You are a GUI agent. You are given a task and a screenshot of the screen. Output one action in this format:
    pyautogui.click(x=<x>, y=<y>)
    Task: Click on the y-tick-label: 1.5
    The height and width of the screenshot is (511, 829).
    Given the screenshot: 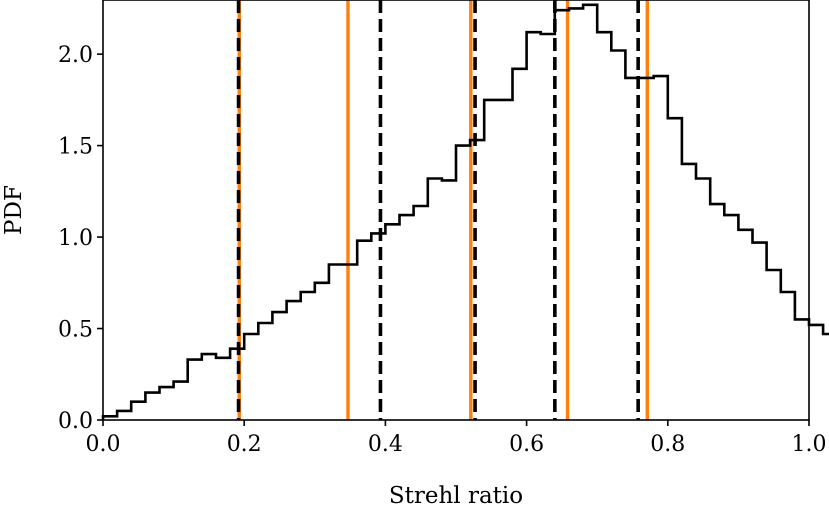 What is the action you would take?
    pyautogui.click(x=75, y=147)
    